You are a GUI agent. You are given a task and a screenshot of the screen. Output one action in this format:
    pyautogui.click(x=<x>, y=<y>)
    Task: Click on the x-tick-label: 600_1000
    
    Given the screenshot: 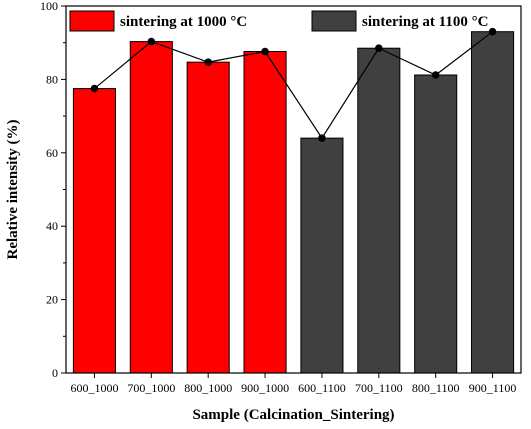 What is the action you would take?
    pyautogui.click(x=94, y=388)
    